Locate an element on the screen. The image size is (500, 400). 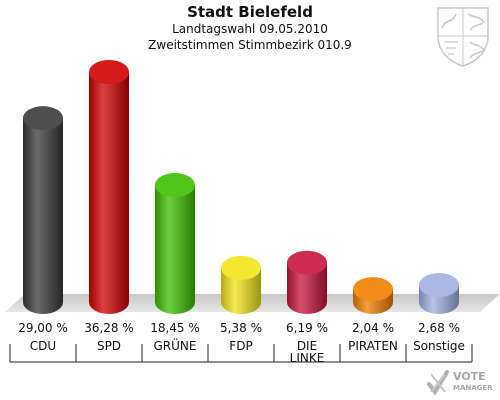
value-label-5: 2,04 % is located at coordinates (373, 328).